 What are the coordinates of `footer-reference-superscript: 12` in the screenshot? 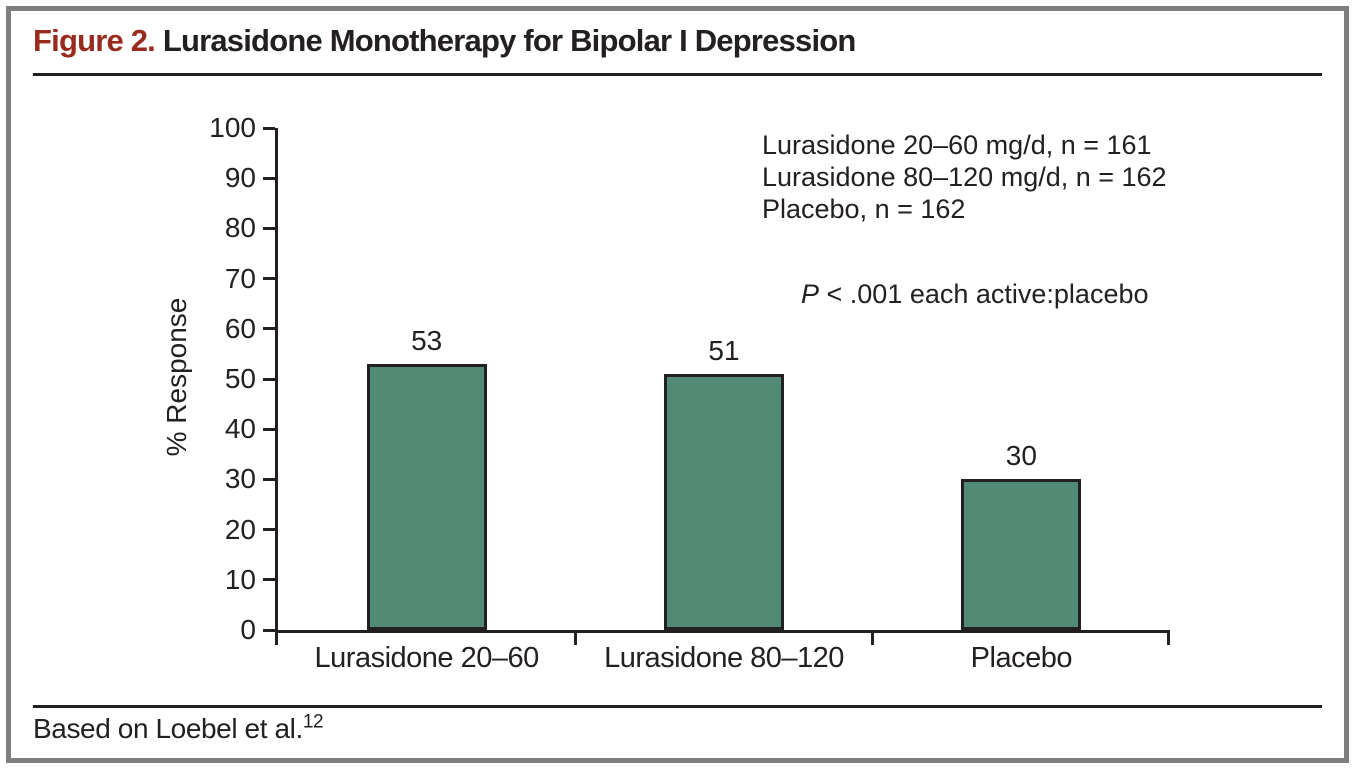 It's located at (313, 722).